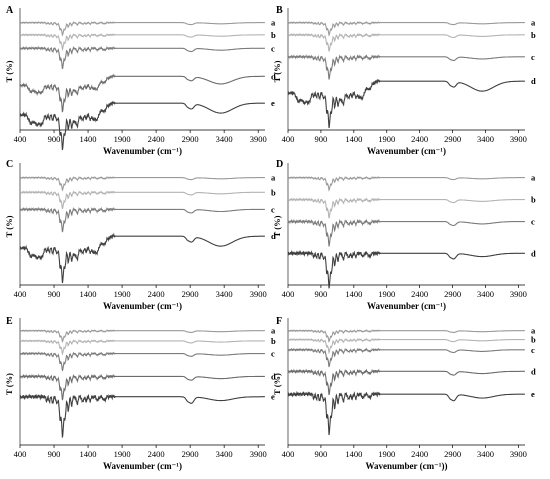 This screenshot has height=479, width=550. What do you see at coordinates (279, 164) in the screenshot?
I see `panel-label: D` at bounding box center [279, 164].